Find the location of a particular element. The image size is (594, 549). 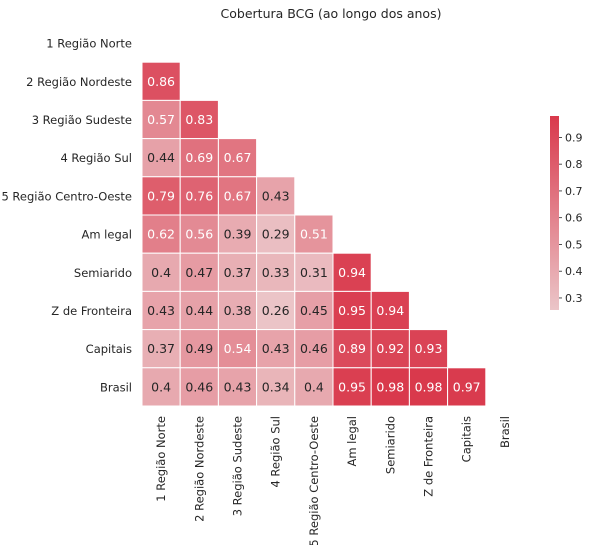

cell-value-label: 0.33 is located at coordinates (276, 272).